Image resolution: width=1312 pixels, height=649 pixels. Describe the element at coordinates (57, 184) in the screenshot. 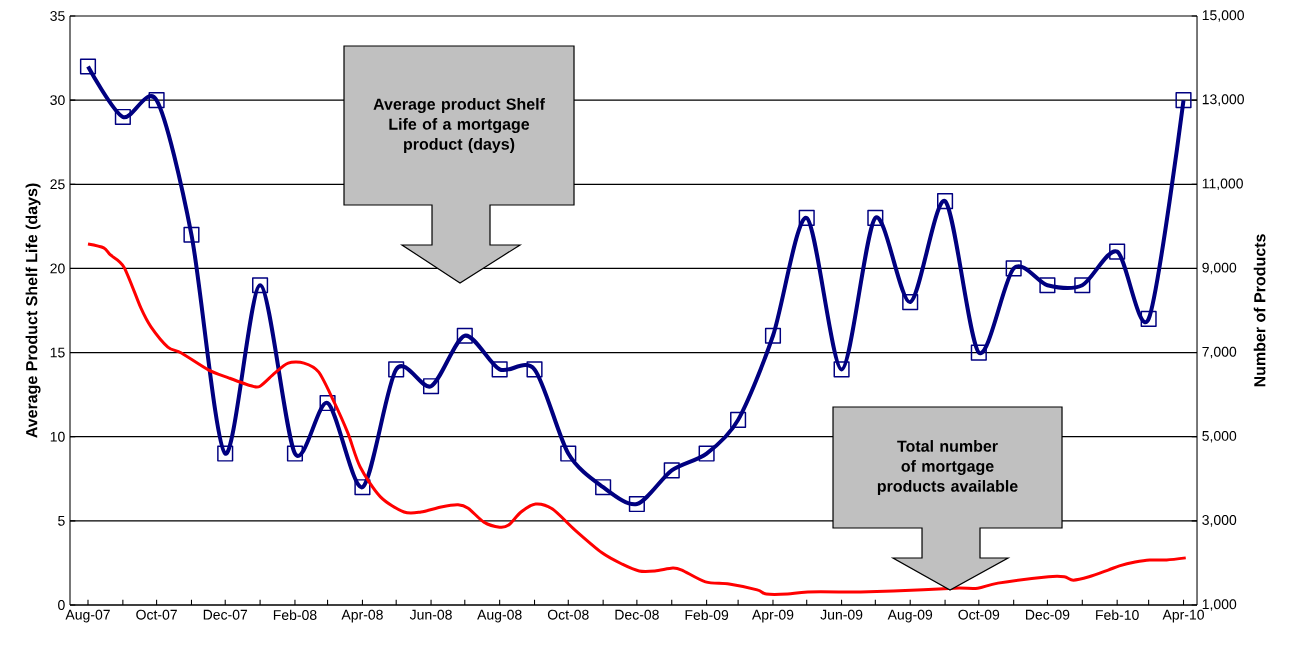

I see `y-tick-label: 25` at that location.